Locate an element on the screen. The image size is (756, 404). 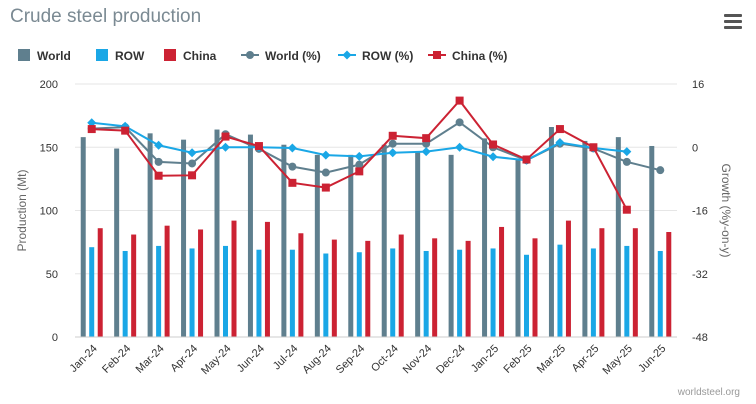
legend-item-world: World is located at coordinates (44, 56).